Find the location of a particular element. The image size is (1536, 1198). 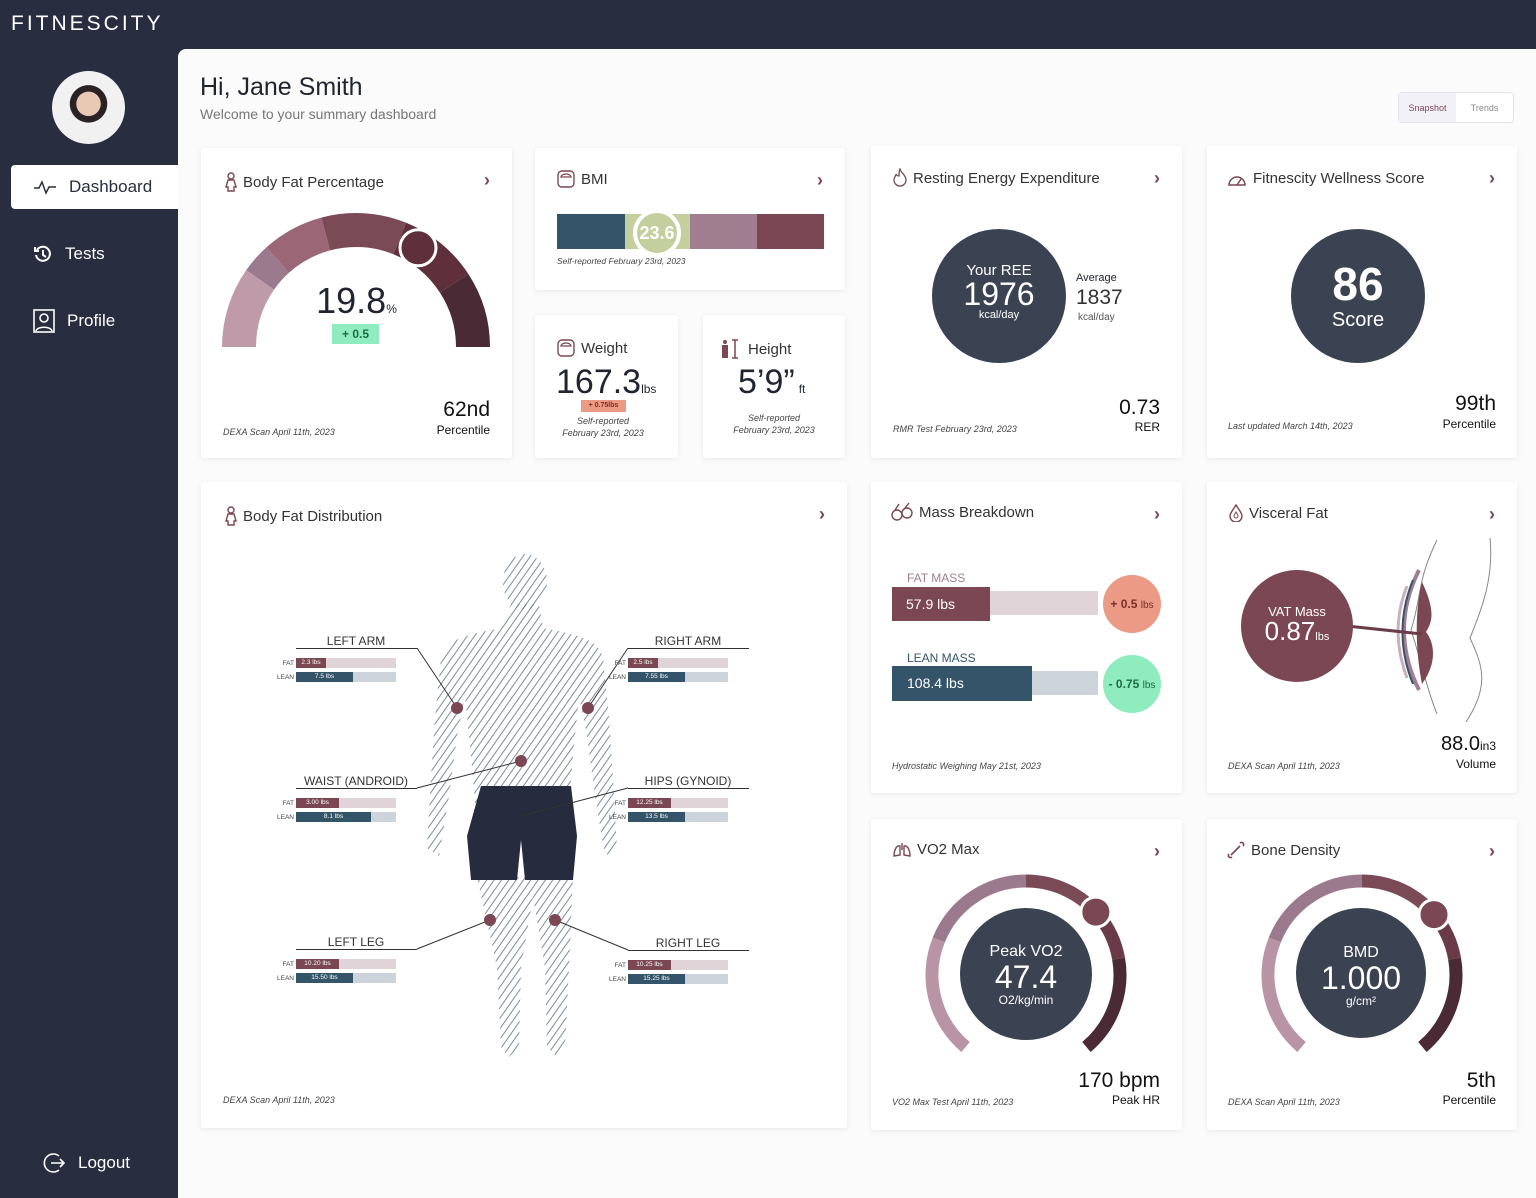

fat-track: 2.5 lbs is located at coordinates (678, 663).